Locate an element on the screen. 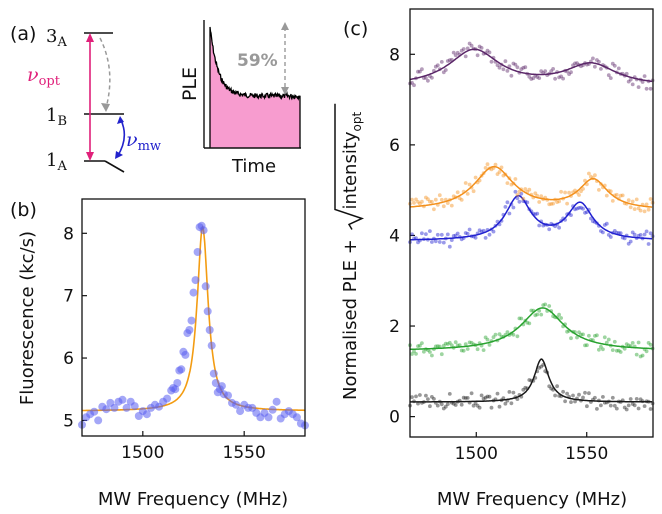 This screenshot has height=514, width=662. level-3a-label: 3A is located at coordinates (56, 38).